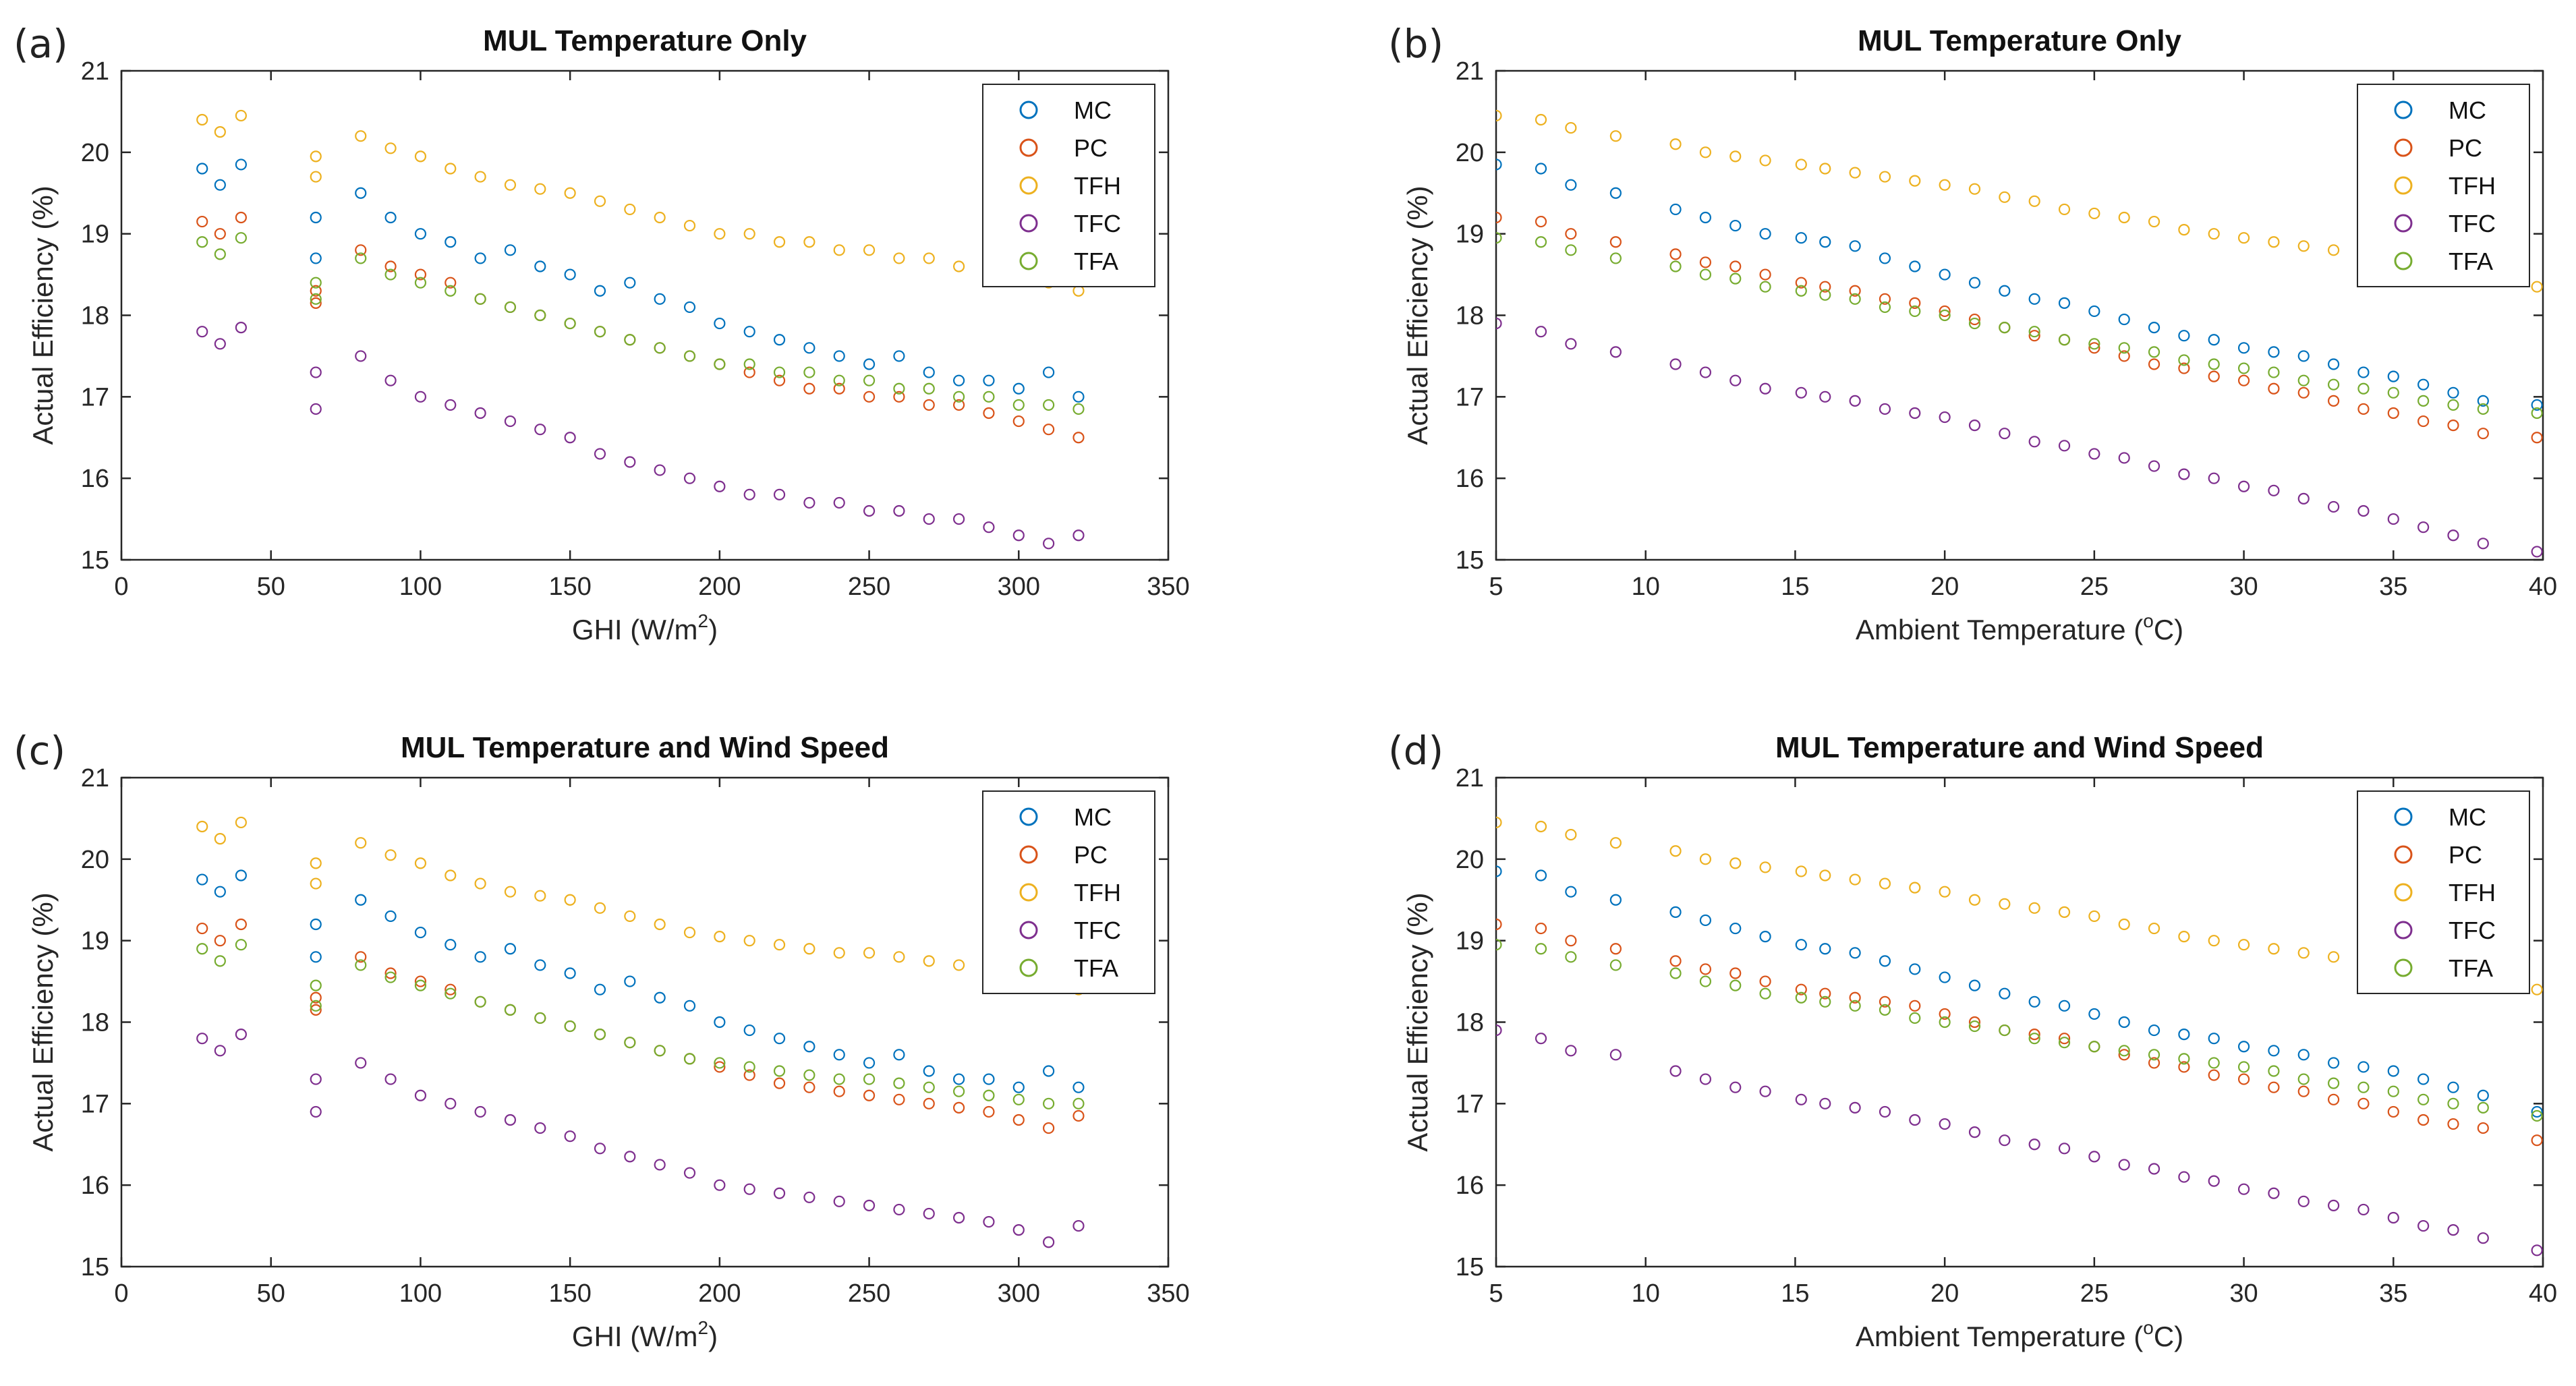 The image size is (2576, 1386). I want to click on x-axis-label-main: Ambient Temperature (, so click(1999, 629).